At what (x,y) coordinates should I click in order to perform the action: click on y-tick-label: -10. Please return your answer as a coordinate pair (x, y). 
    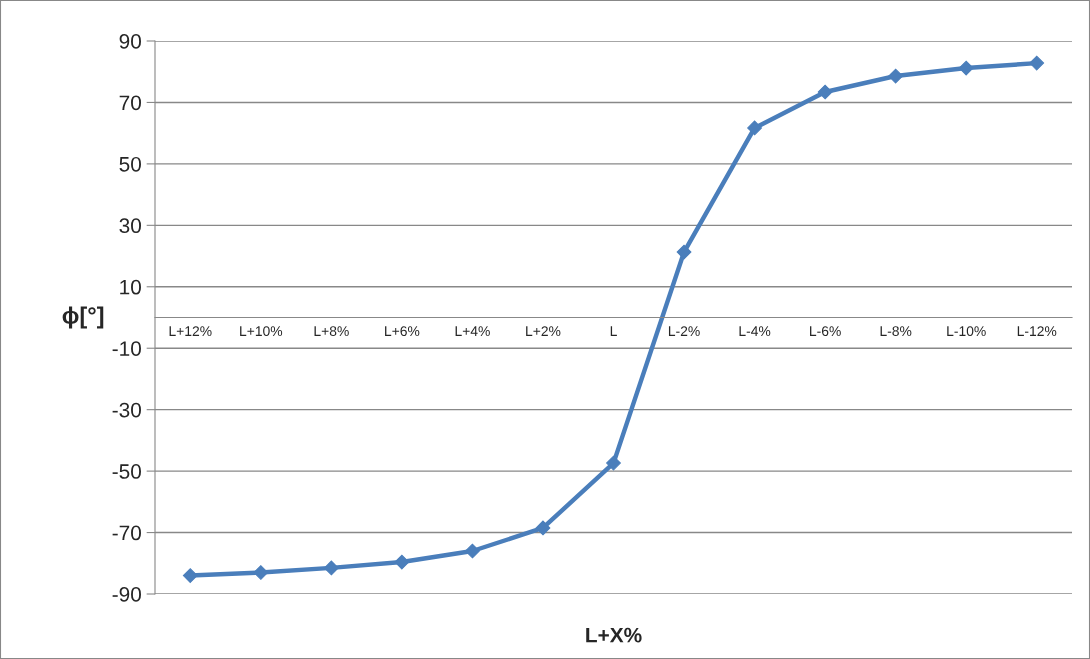
    Looking at the image, I should click on (126, 348).